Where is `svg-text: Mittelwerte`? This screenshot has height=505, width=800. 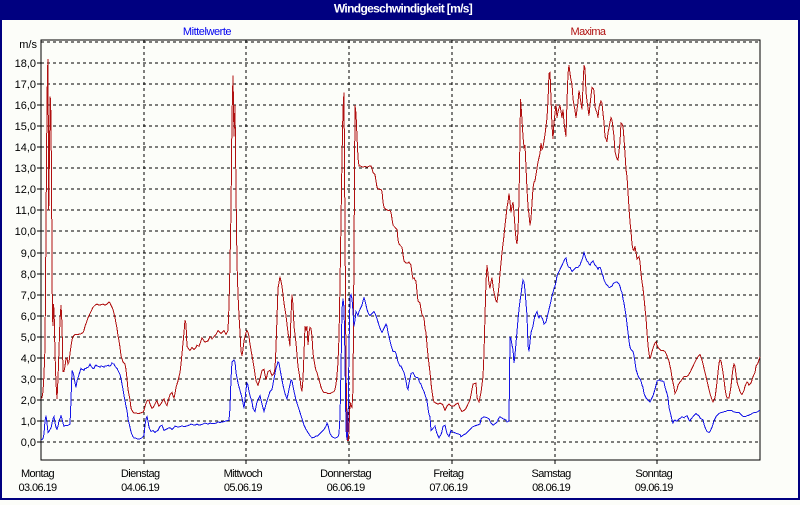
svg-text: Mittelwerte is located at coordinates (207, 32).